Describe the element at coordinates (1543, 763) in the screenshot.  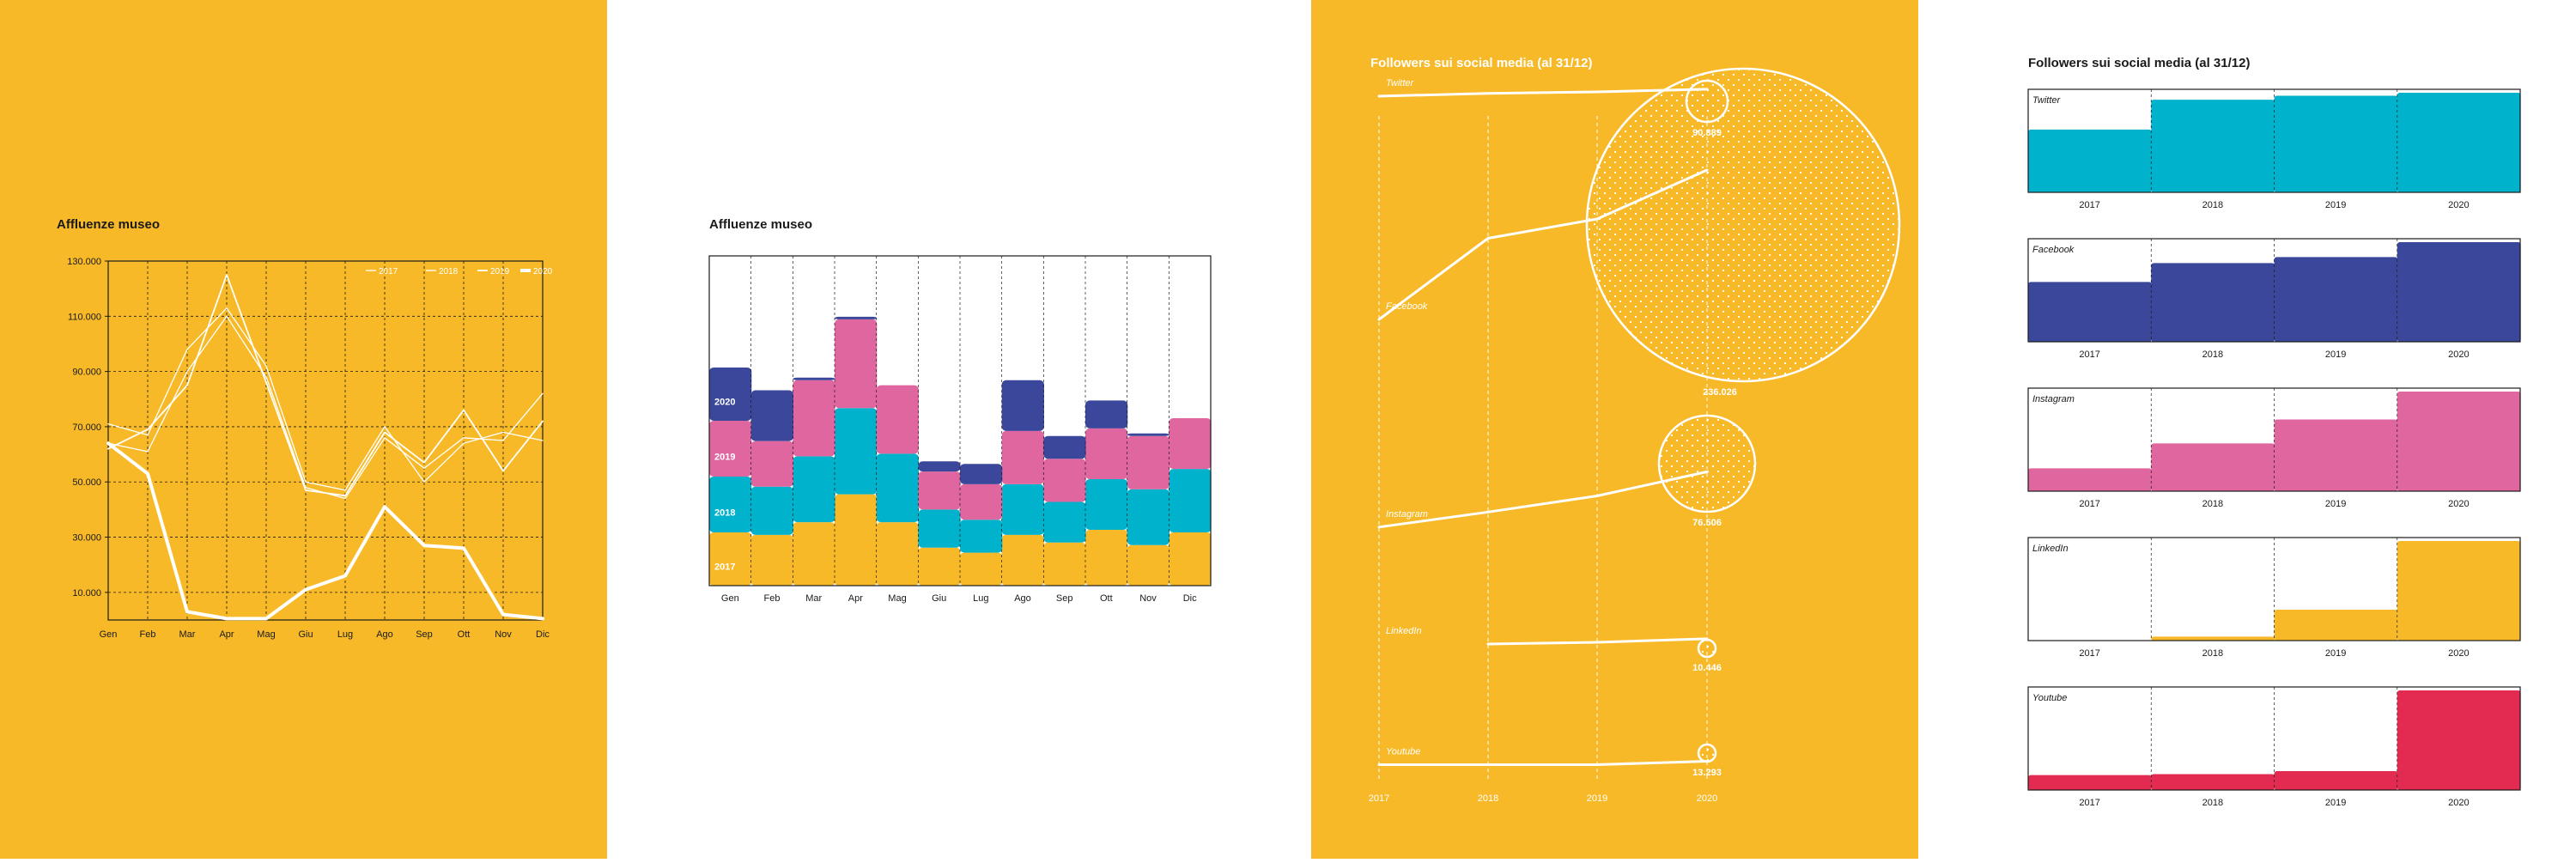
I see `series-line-youtube` at that location.